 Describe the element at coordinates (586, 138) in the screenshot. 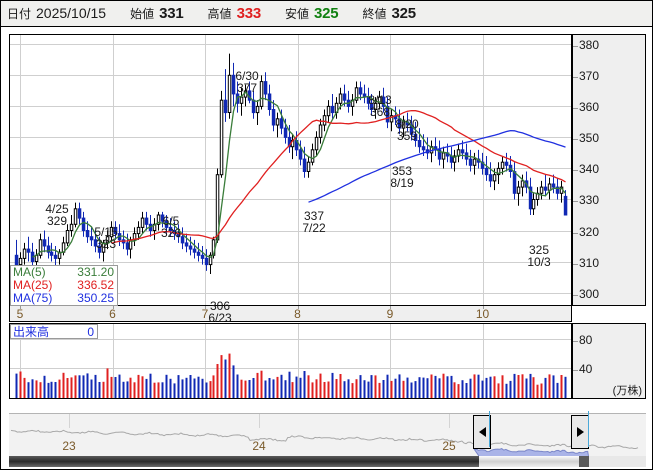

I see `price-tick-350: 350` at that location.